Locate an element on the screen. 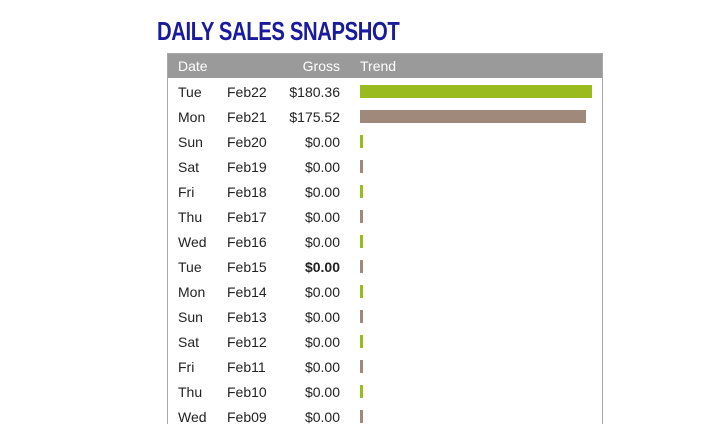 Image resolution: width=716 pixels, height=424 pixels. table-row: Thu Feb17 $0.00 is located at coordinates (385, 217).